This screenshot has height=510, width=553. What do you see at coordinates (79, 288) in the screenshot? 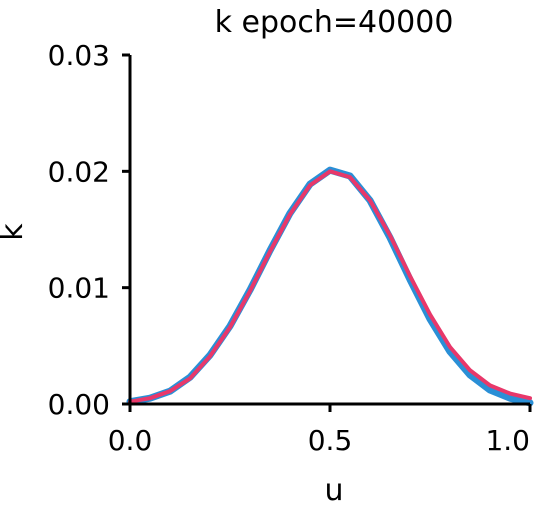
I see `y-tick-label: 0.01` at bounding box center [79, 288].